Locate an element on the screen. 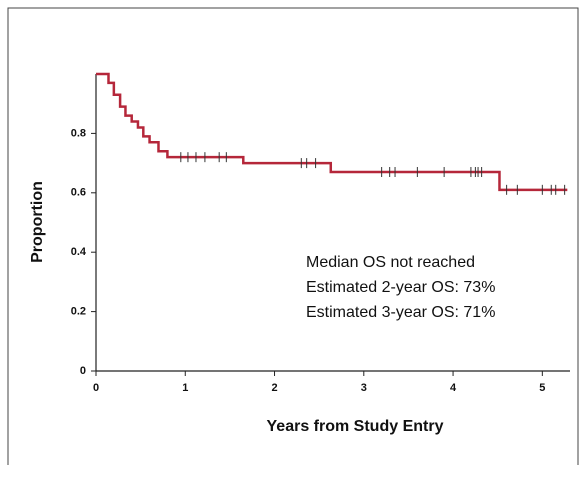 This screenshot has width=586, height=478. annotation: Median OS not reached is located at coordinates (390, 262).